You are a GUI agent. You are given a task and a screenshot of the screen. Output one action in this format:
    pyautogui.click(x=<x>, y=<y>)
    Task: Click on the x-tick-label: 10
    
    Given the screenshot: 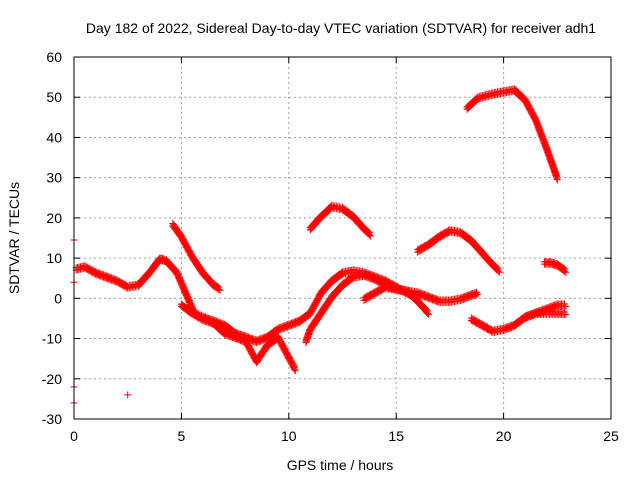 What is the action you would take?
    pyautogui.click(x=289, y=436)
    